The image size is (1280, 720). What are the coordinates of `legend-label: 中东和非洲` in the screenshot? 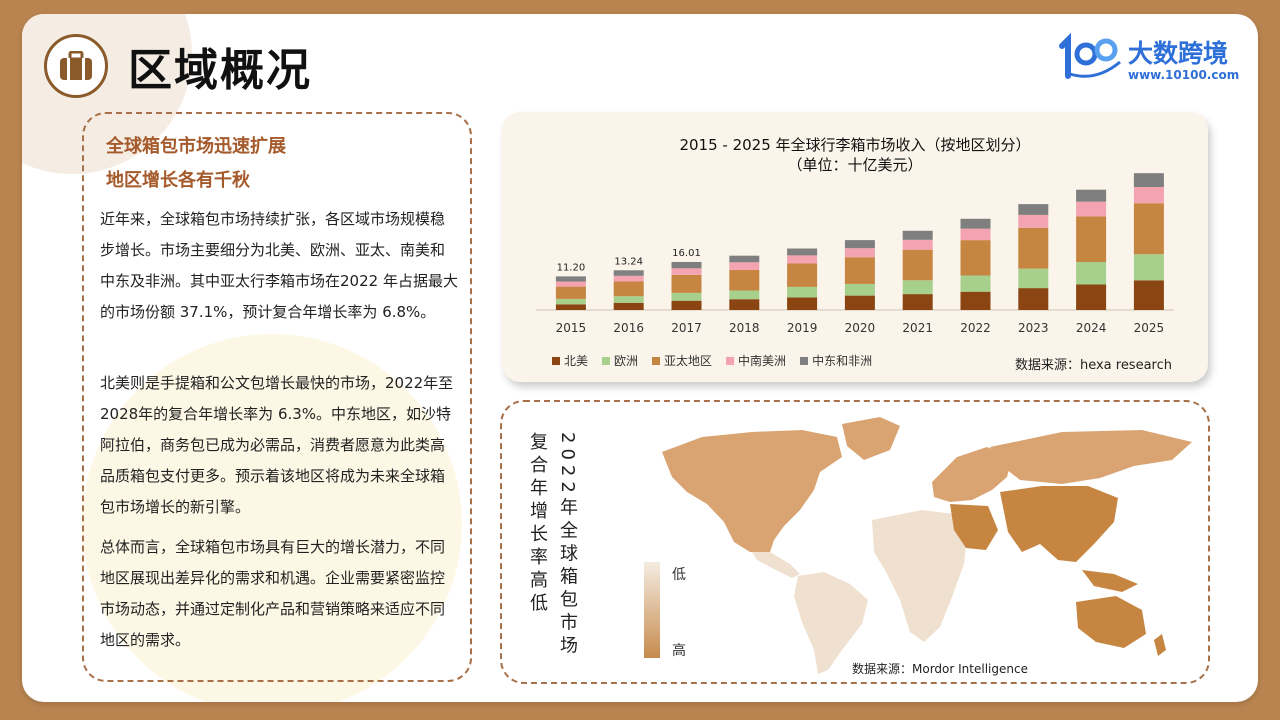 It's located at (842, 361).